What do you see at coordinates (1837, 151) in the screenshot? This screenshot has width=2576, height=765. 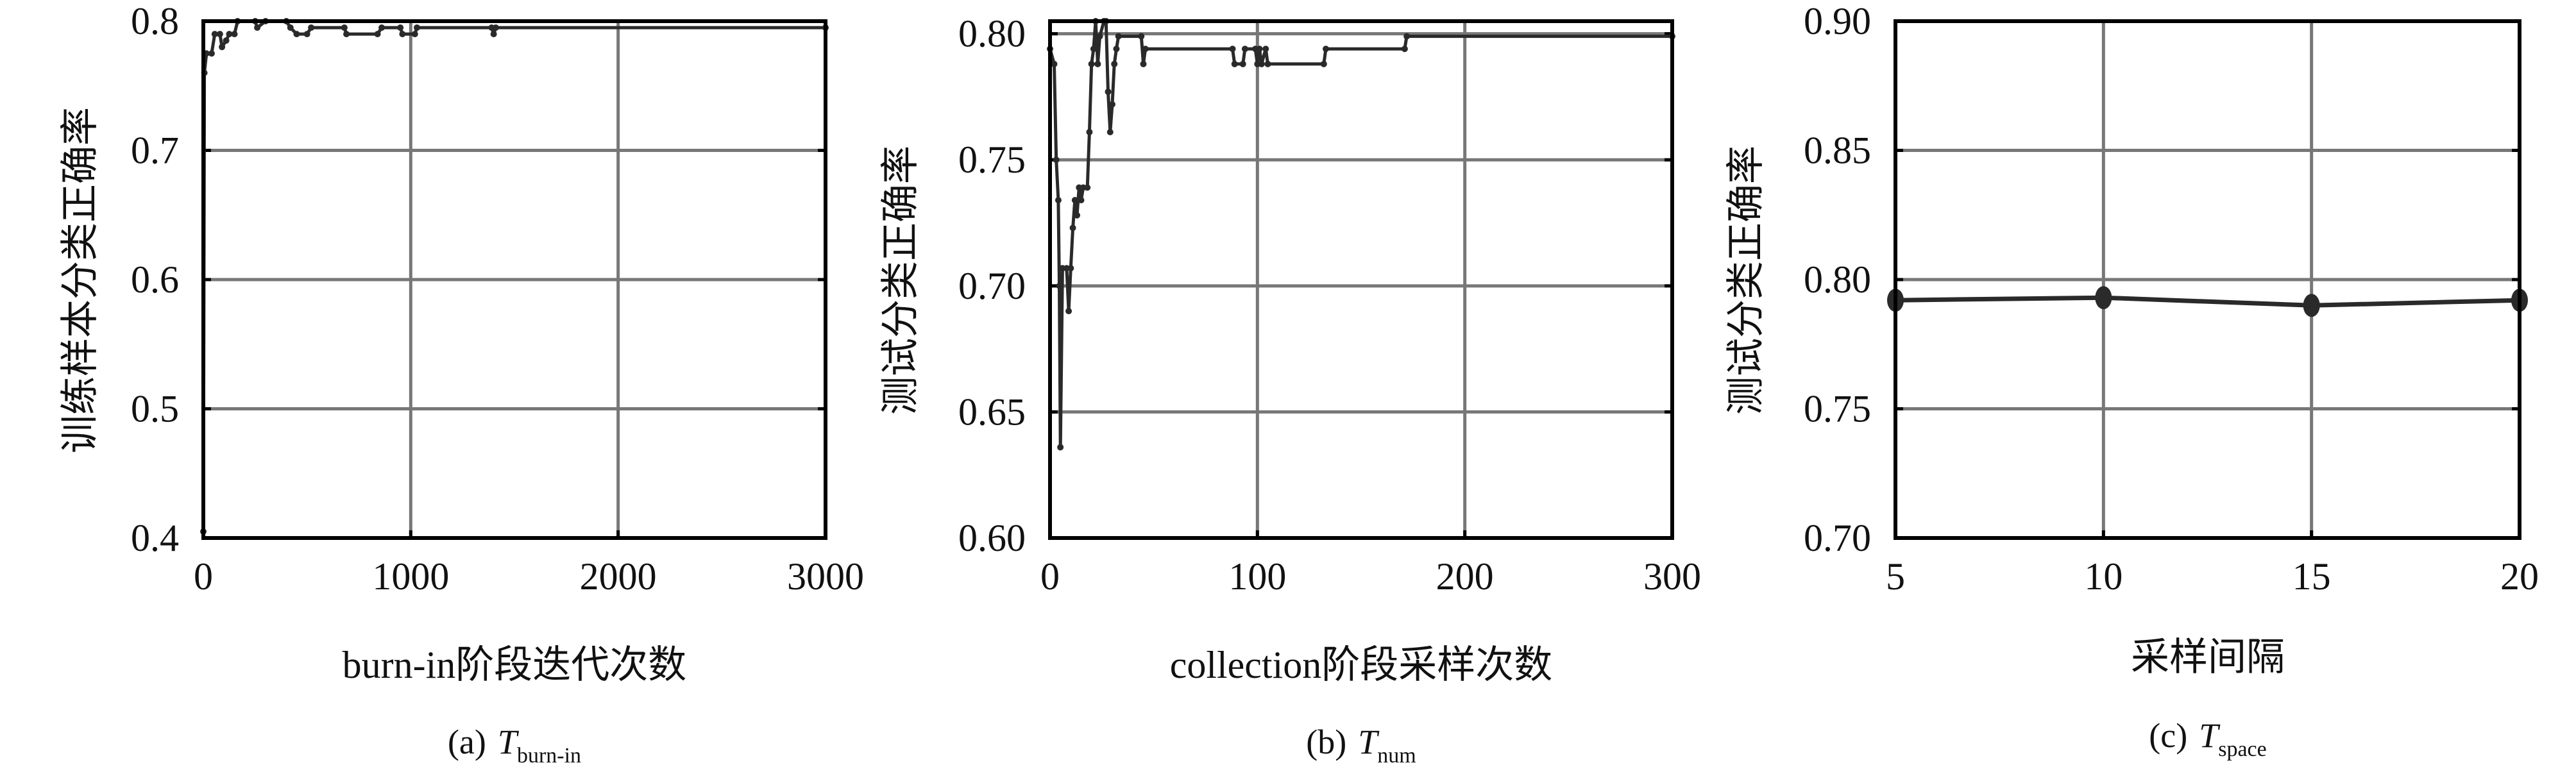 I see `y-tick-label: 0.85` at bounding box center [1837, 151].